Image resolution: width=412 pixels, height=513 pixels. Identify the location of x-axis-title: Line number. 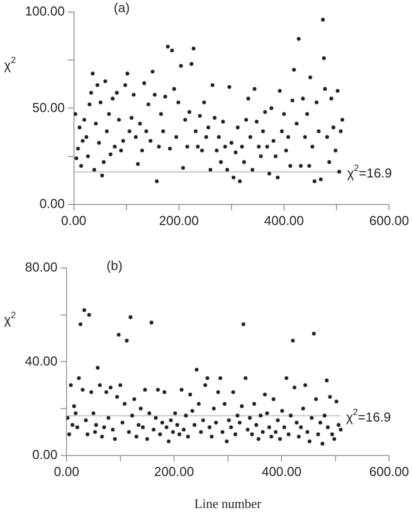
(228, 503).